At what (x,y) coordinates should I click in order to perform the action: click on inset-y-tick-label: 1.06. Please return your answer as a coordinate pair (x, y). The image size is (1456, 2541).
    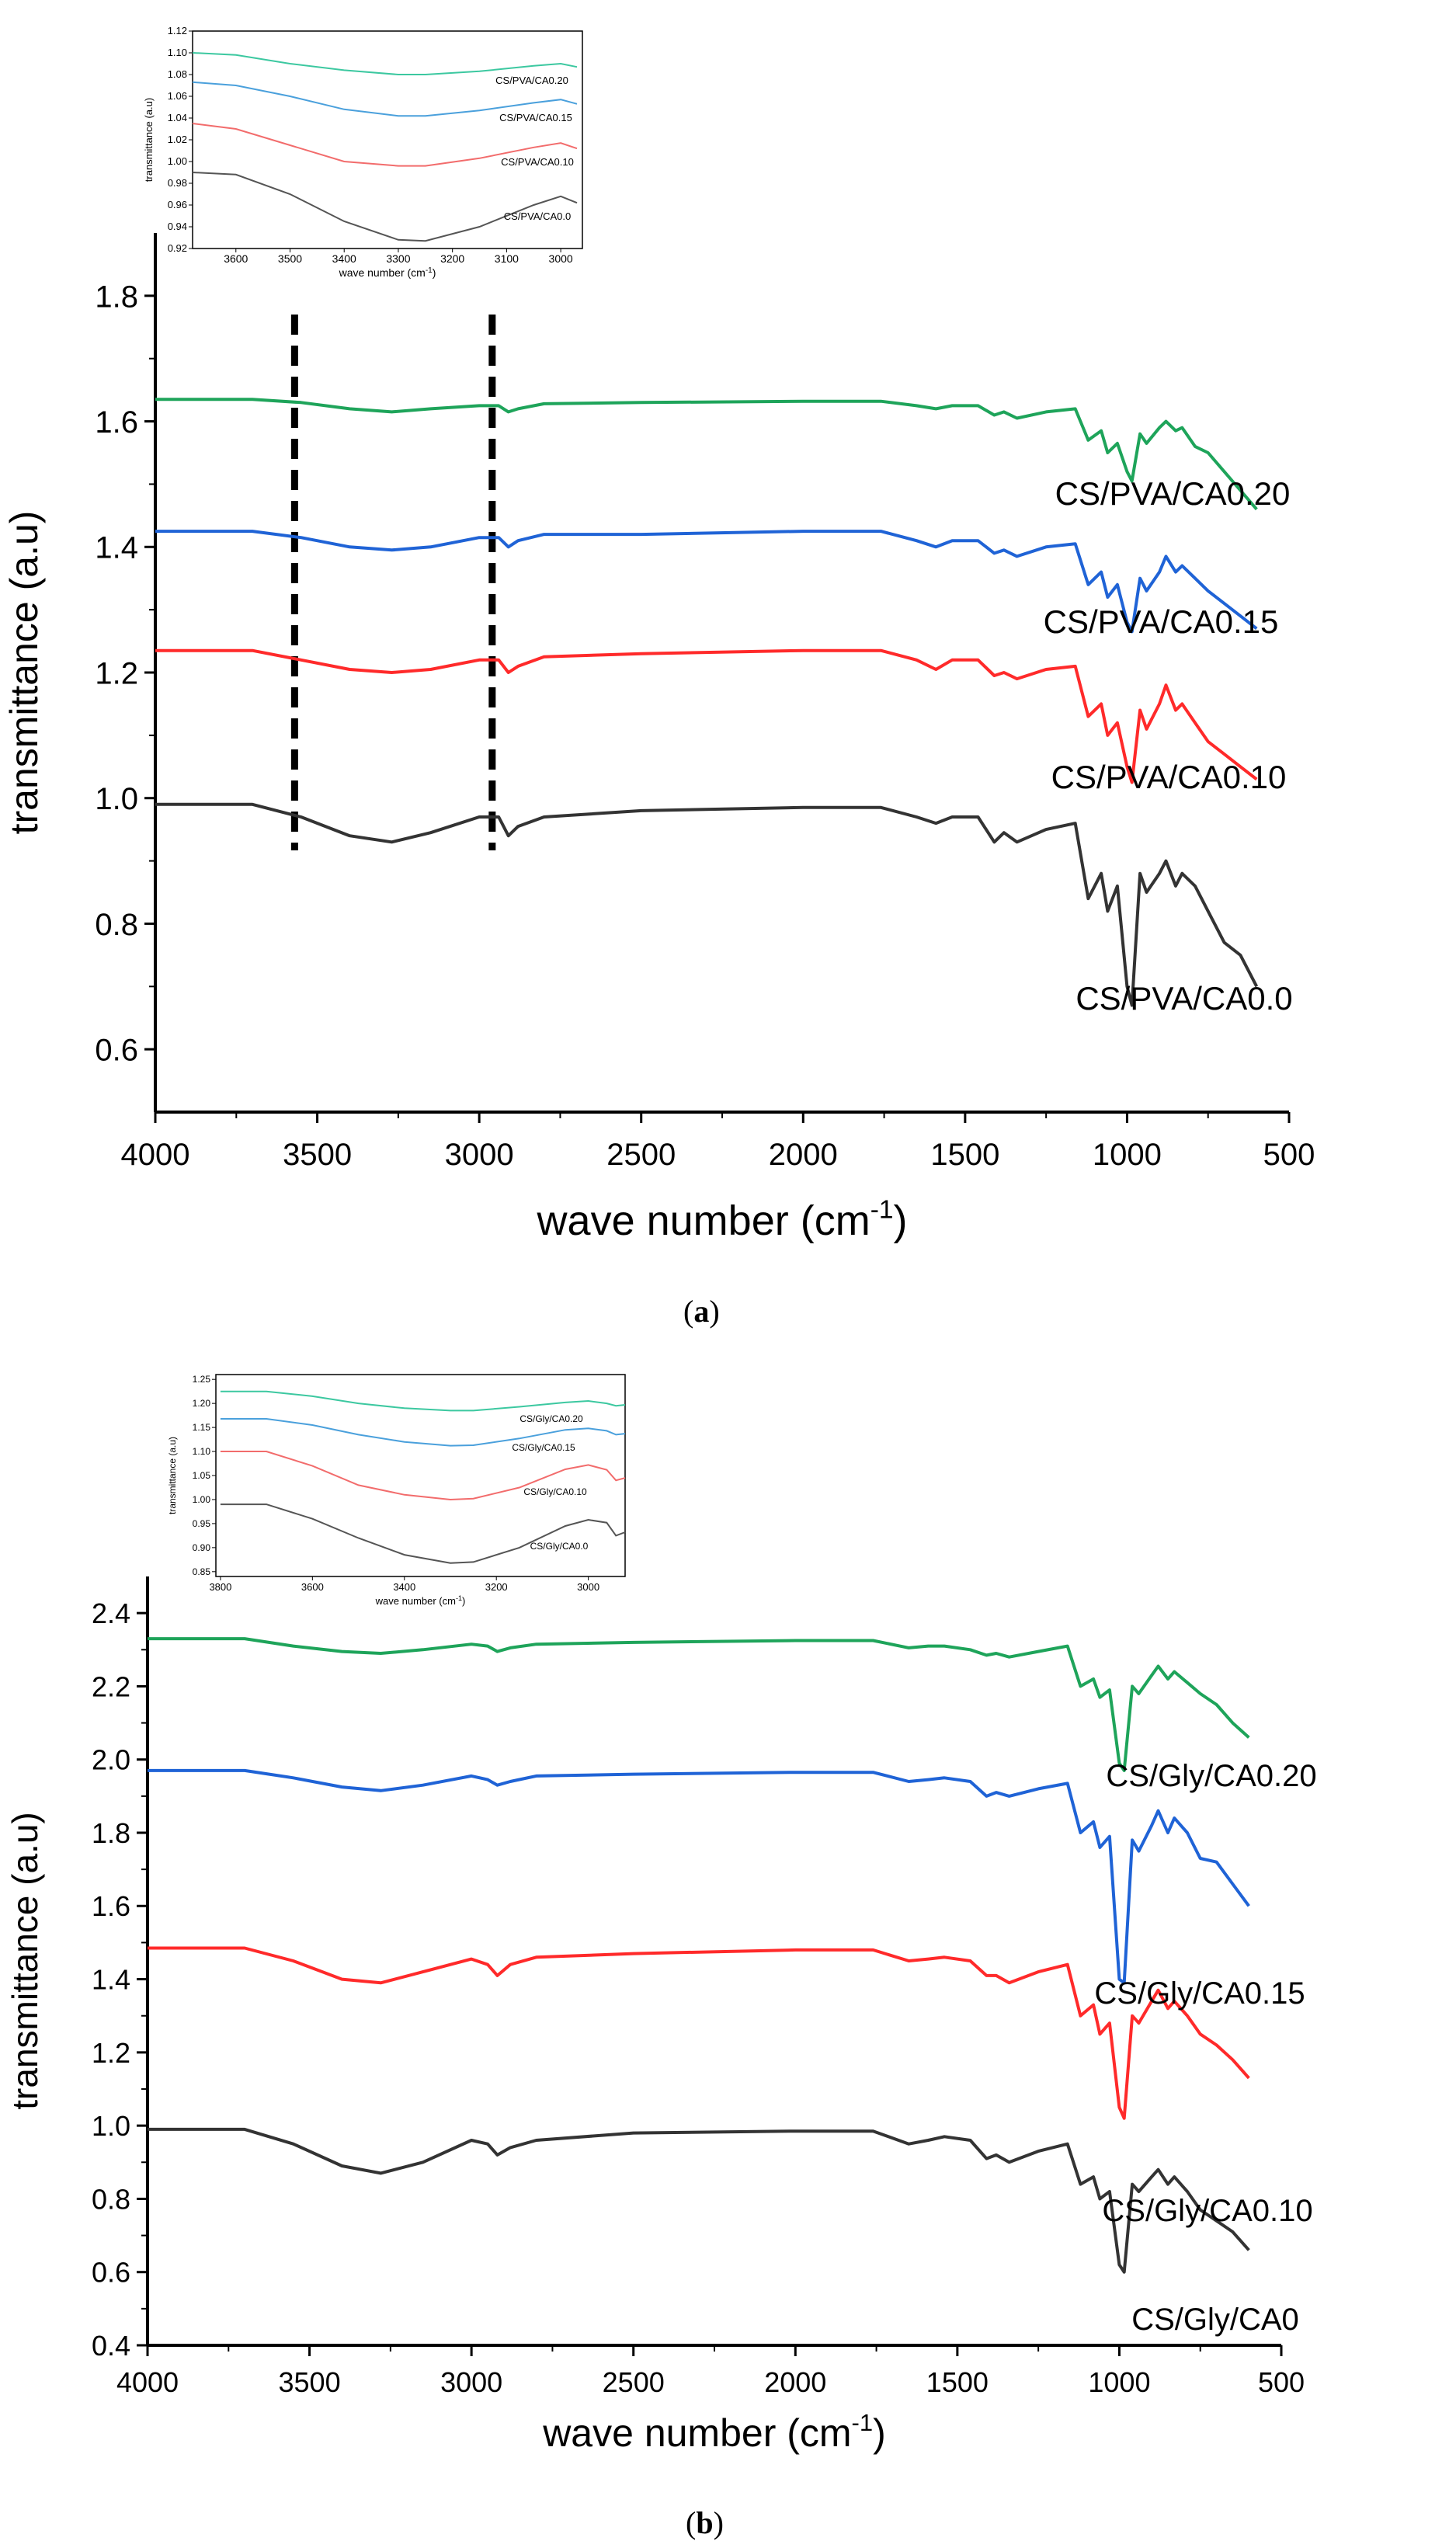
    Looking at the image, I should click on (178, 96).